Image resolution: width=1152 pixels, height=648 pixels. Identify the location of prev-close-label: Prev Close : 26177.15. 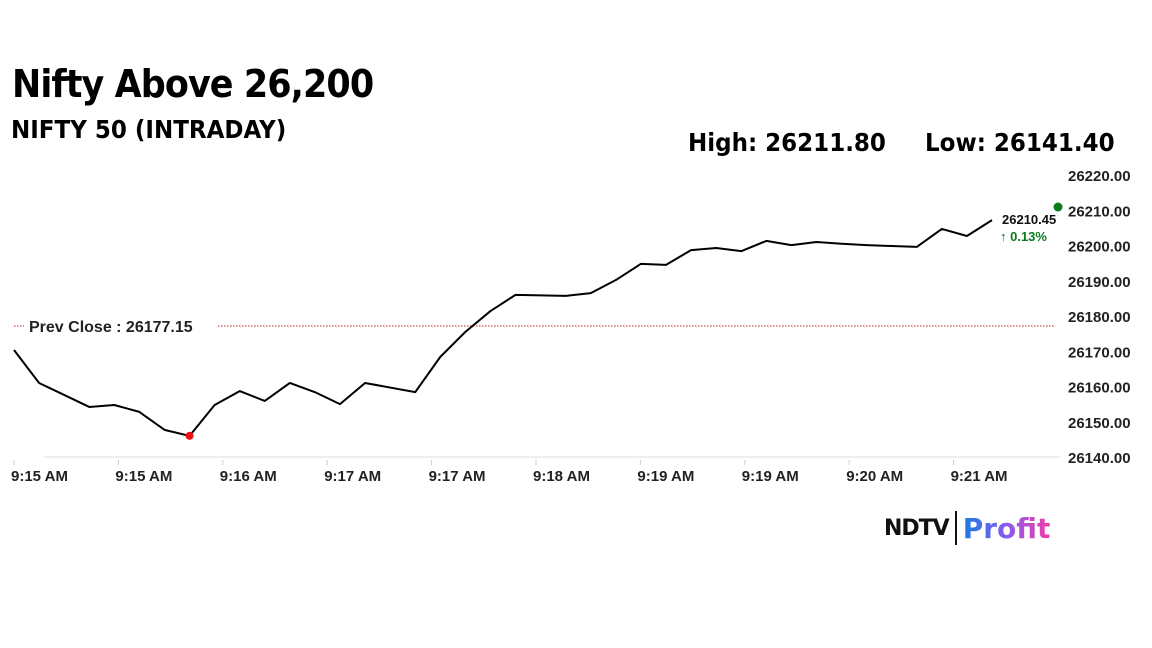
(111, 327).